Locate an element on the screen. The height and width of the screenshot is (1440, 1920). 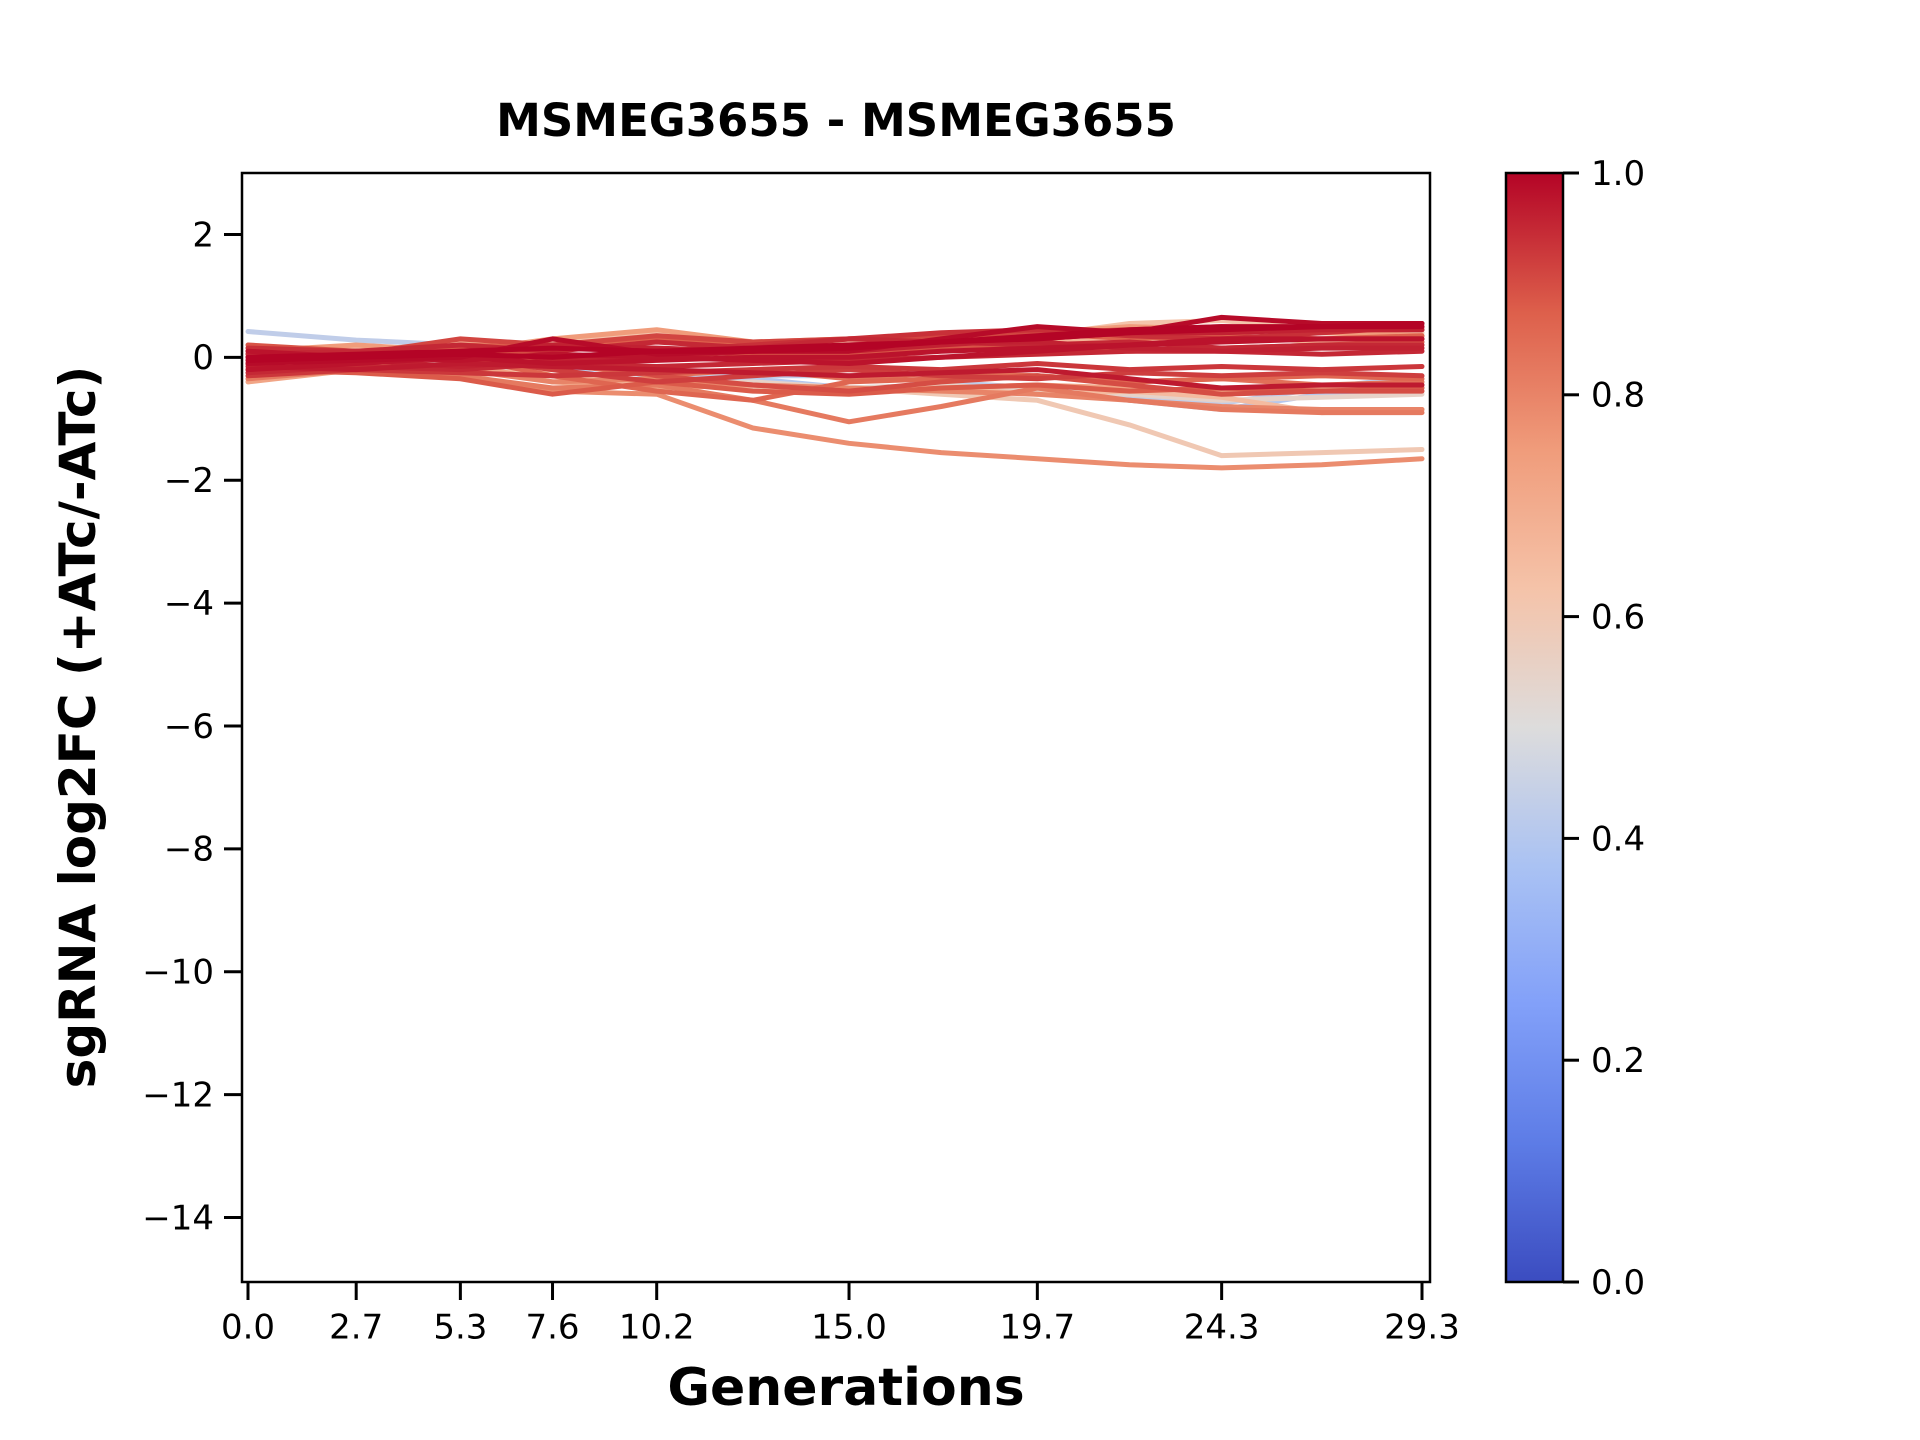
y-tick-label: −6 is located at coordinates (189, 727).